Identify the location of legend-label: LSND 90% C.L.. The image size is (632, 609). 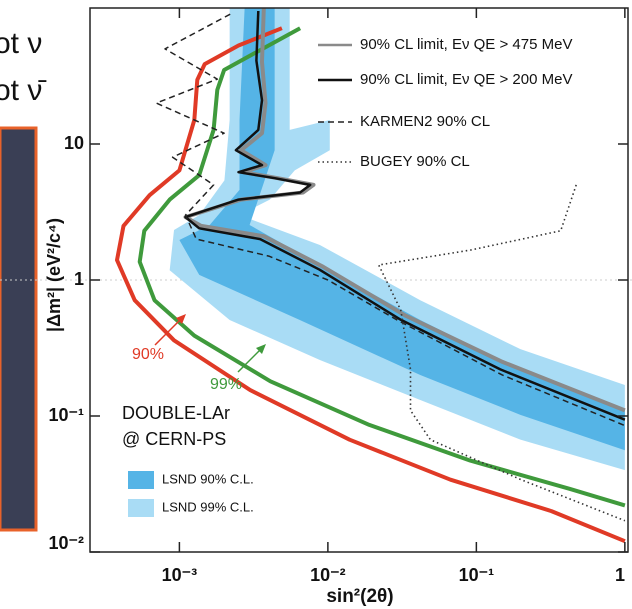
(208, 478).